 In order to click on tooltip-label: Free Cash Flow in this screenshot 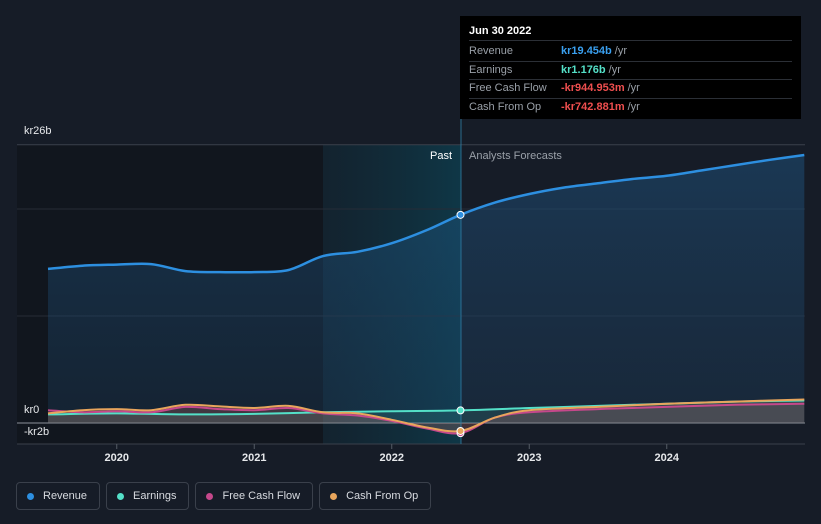, I will do `click(508, 88)`.